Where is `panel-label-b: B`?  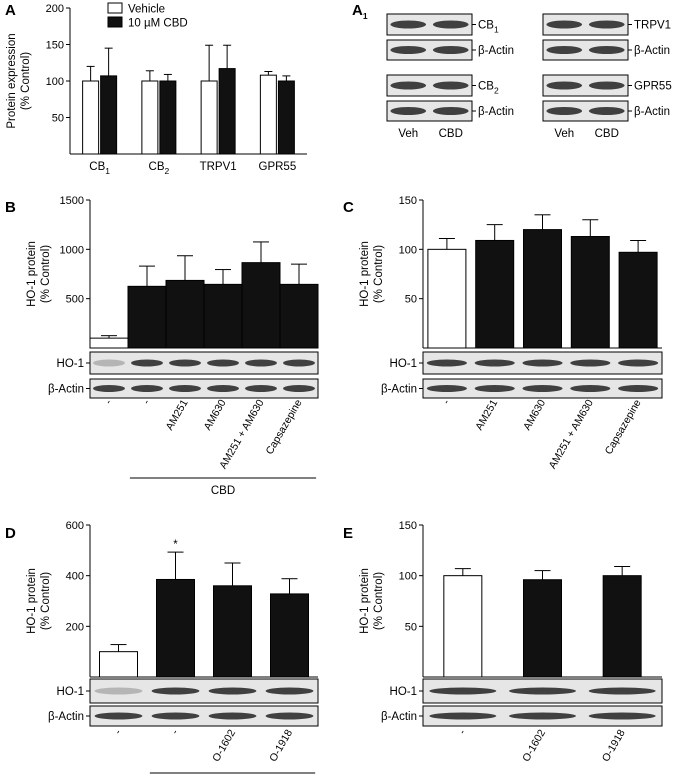 panel-label-b: B is located at coordinates (10, 207).